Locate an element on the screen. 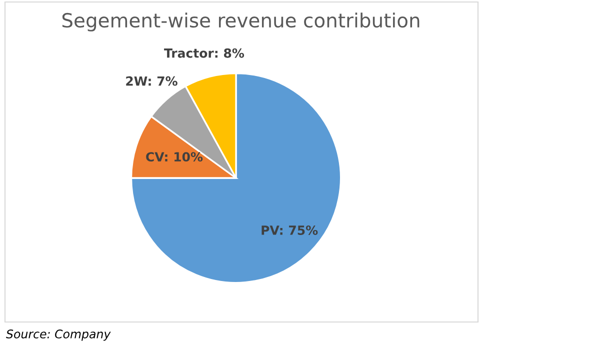 This screenshot has height=347, width=612. slice-label: PV: 75% is located at coordinates (290, 230).